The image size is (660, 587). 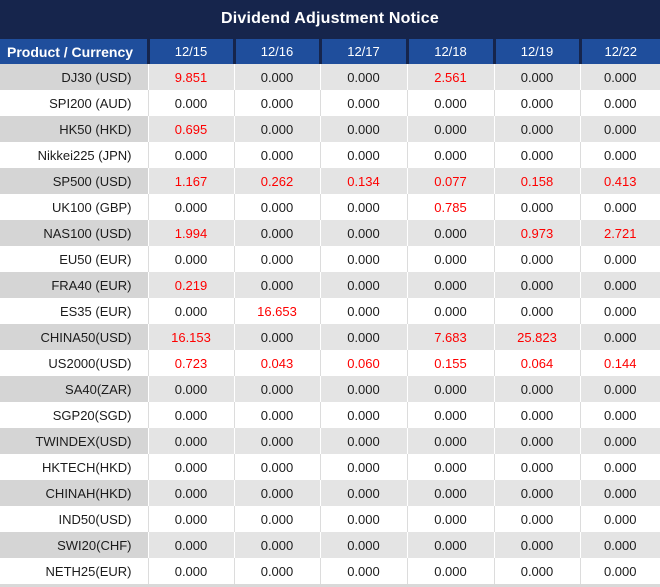 I want to click on table-row: IND50(USD) 0.000 0.000 0.000 0.000 0.000 0.000, so click(x=330, y=519).